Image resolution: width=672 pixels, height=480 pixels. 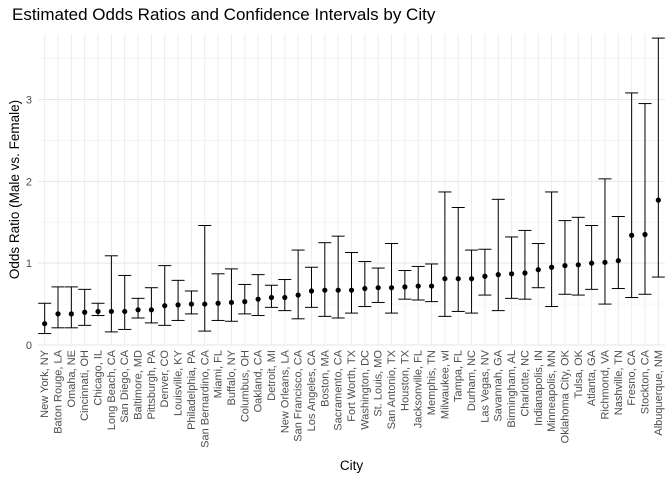 What do you see at coordinates (205, 398) in the screenshot?
I see `x-tick-label: San Bernardino, CA` at bounding box center [205, 398].